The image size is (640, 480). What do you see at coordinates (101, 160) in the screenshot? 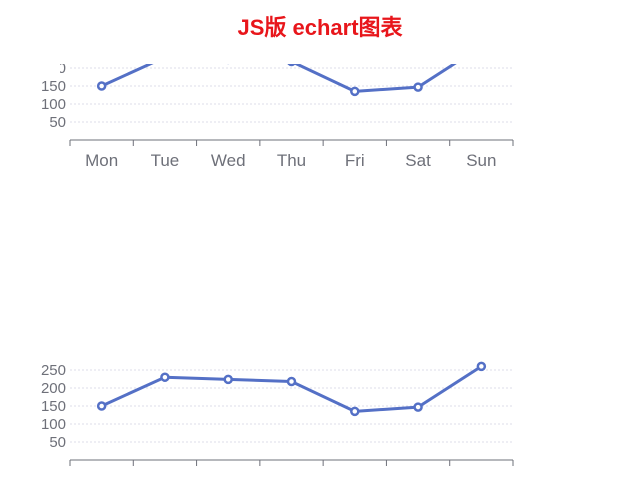
I see `x-tick-label: Mon` at bounding box center [101, 160].